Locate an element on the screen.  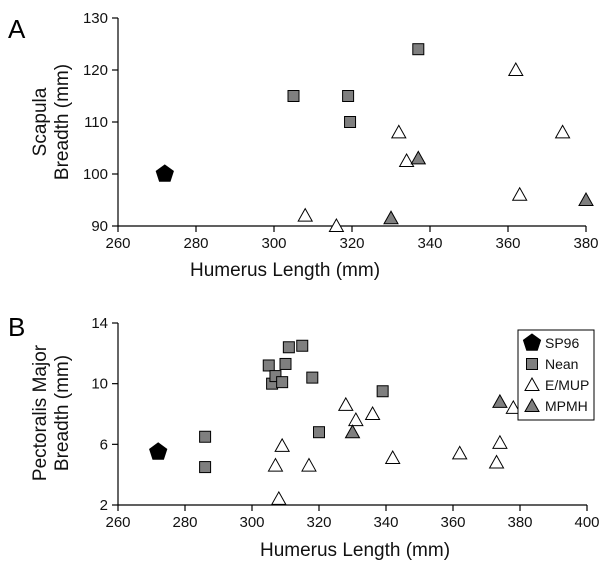
panel-a-y-tick-label: 90 is located at coordinates (99, 226).